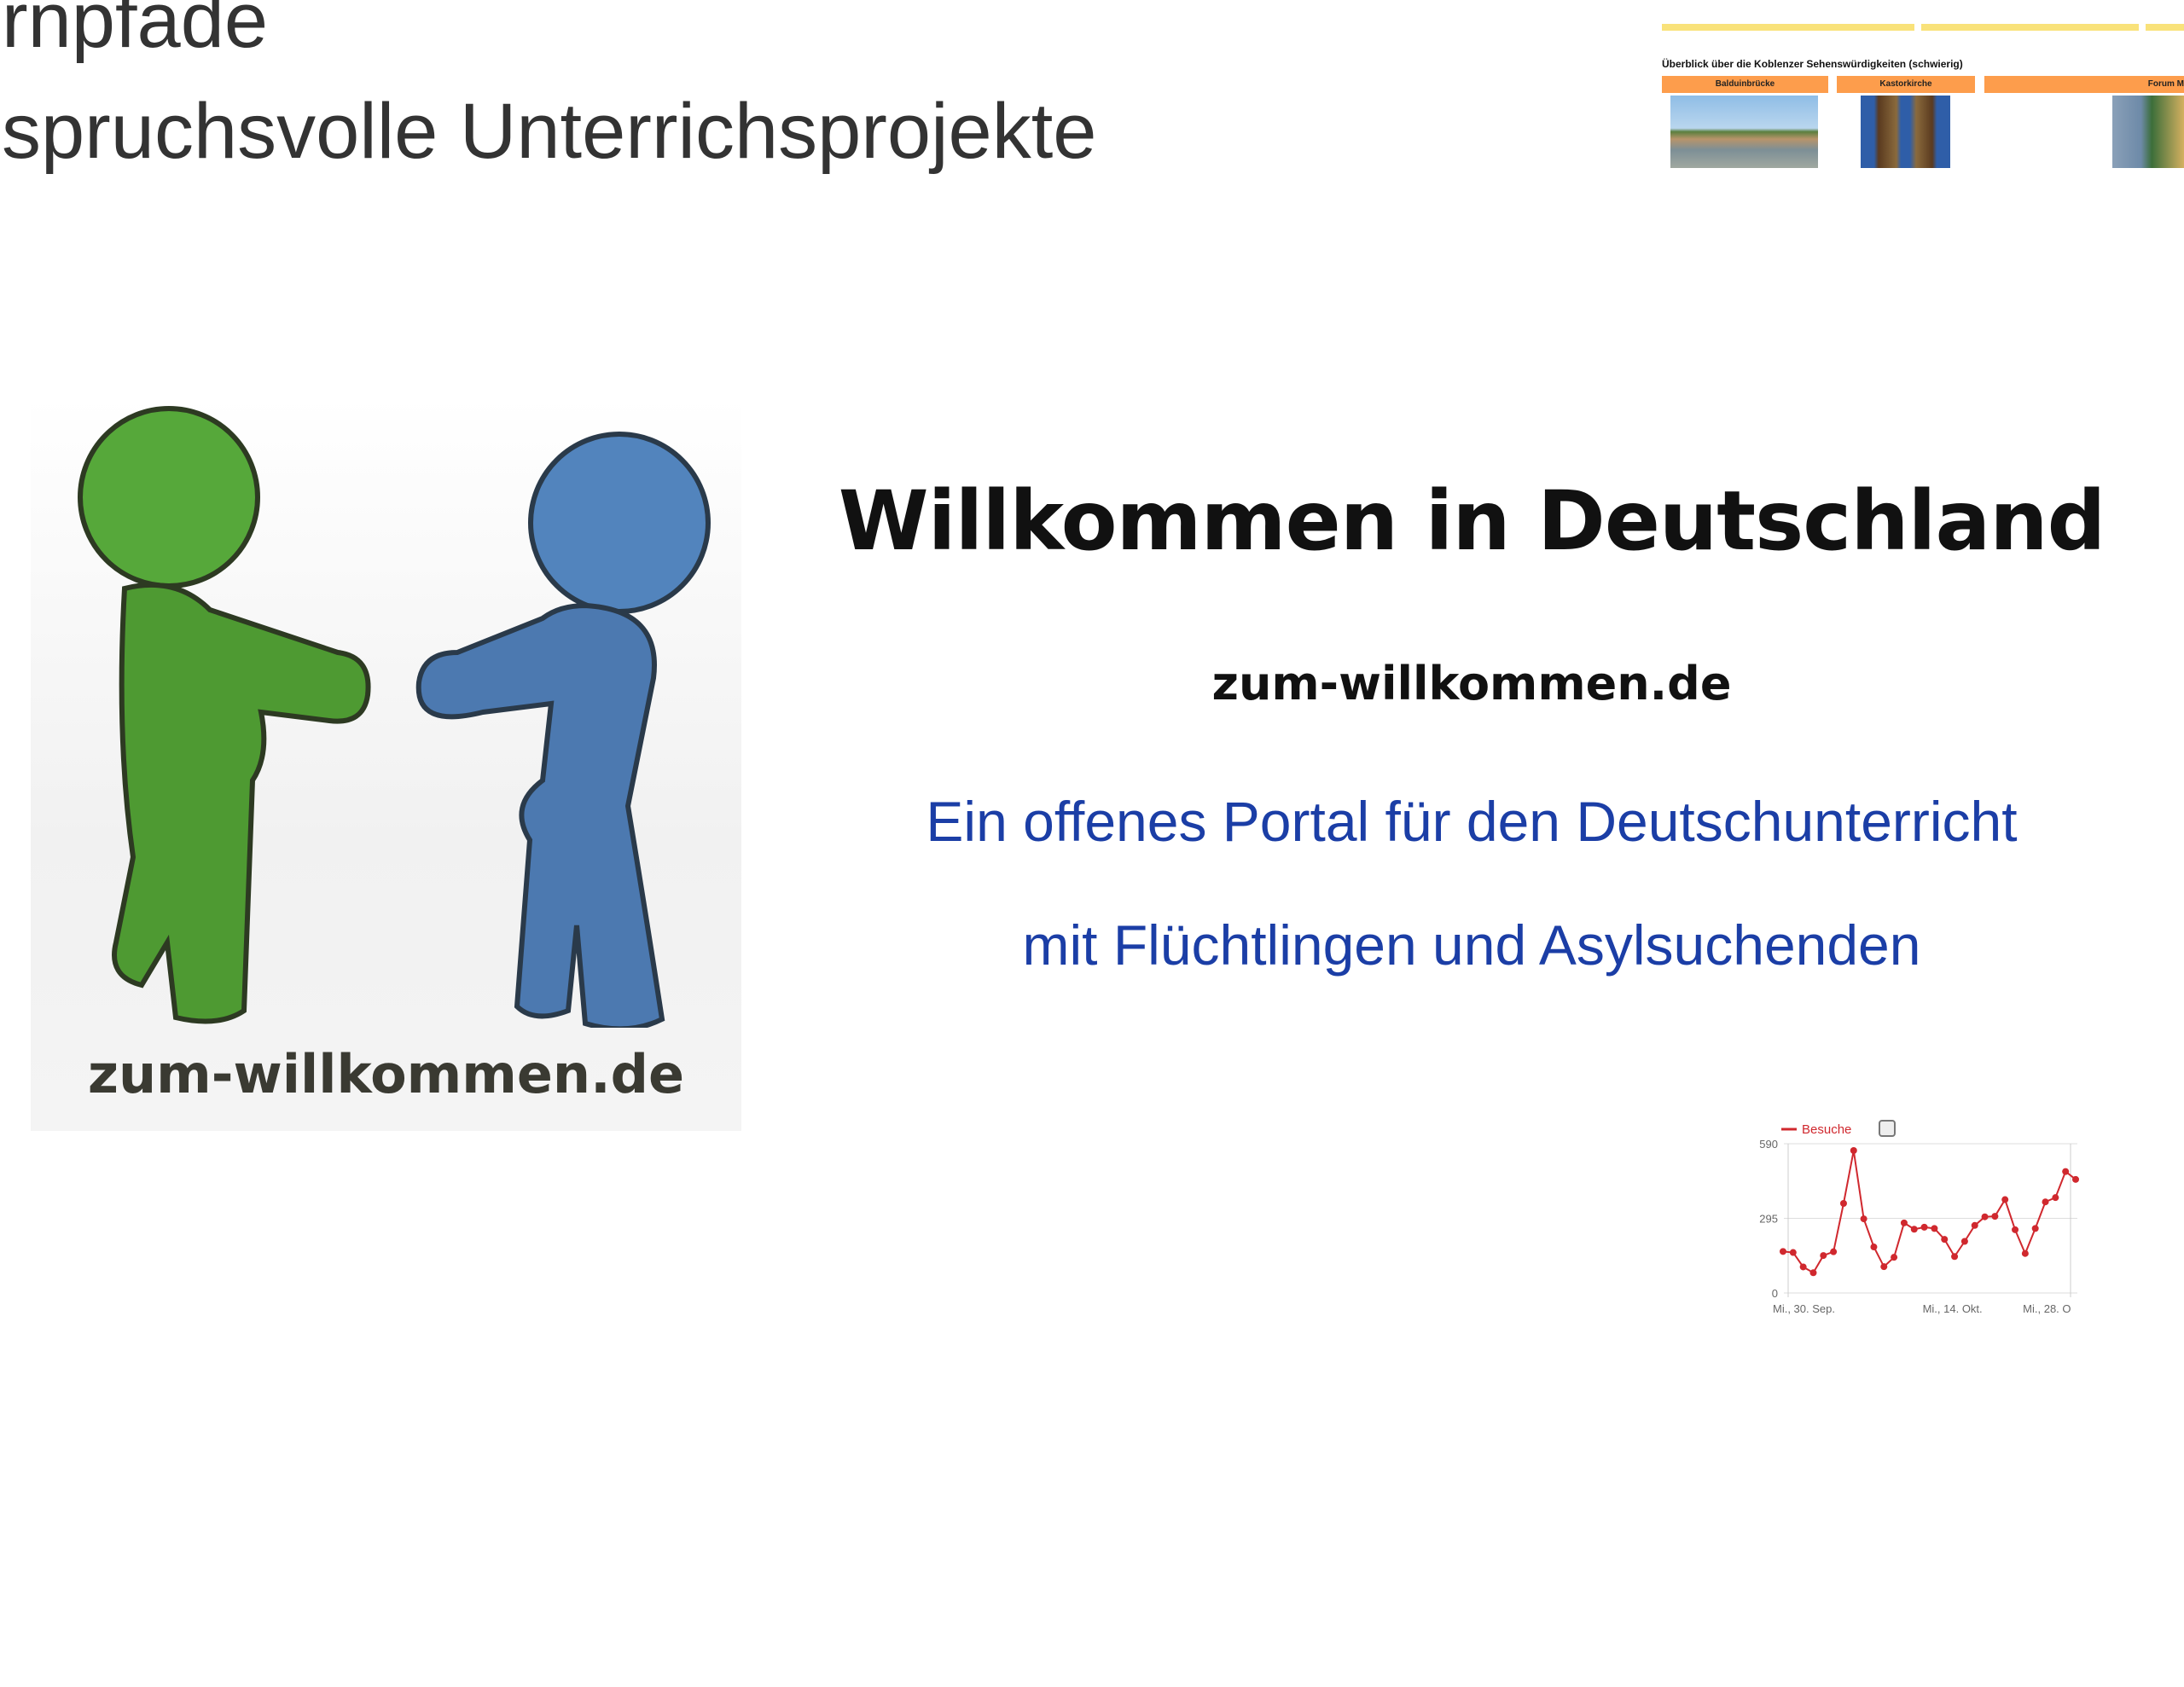 The height and width of the screenshot is (1687, 2184). What do you see at coordinates (1906, 132) in the screenshot?
I see `church-photo` at bounding box center [1906, 132].